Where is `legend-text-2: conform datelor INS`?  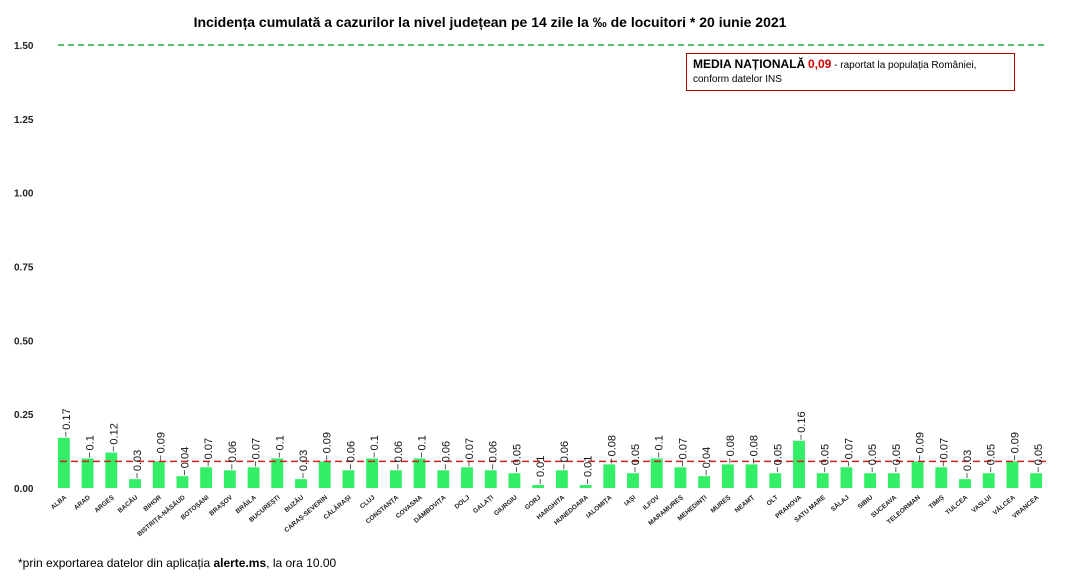
legend-text-2: conform datelor INS is located at coordinates (737, 79).